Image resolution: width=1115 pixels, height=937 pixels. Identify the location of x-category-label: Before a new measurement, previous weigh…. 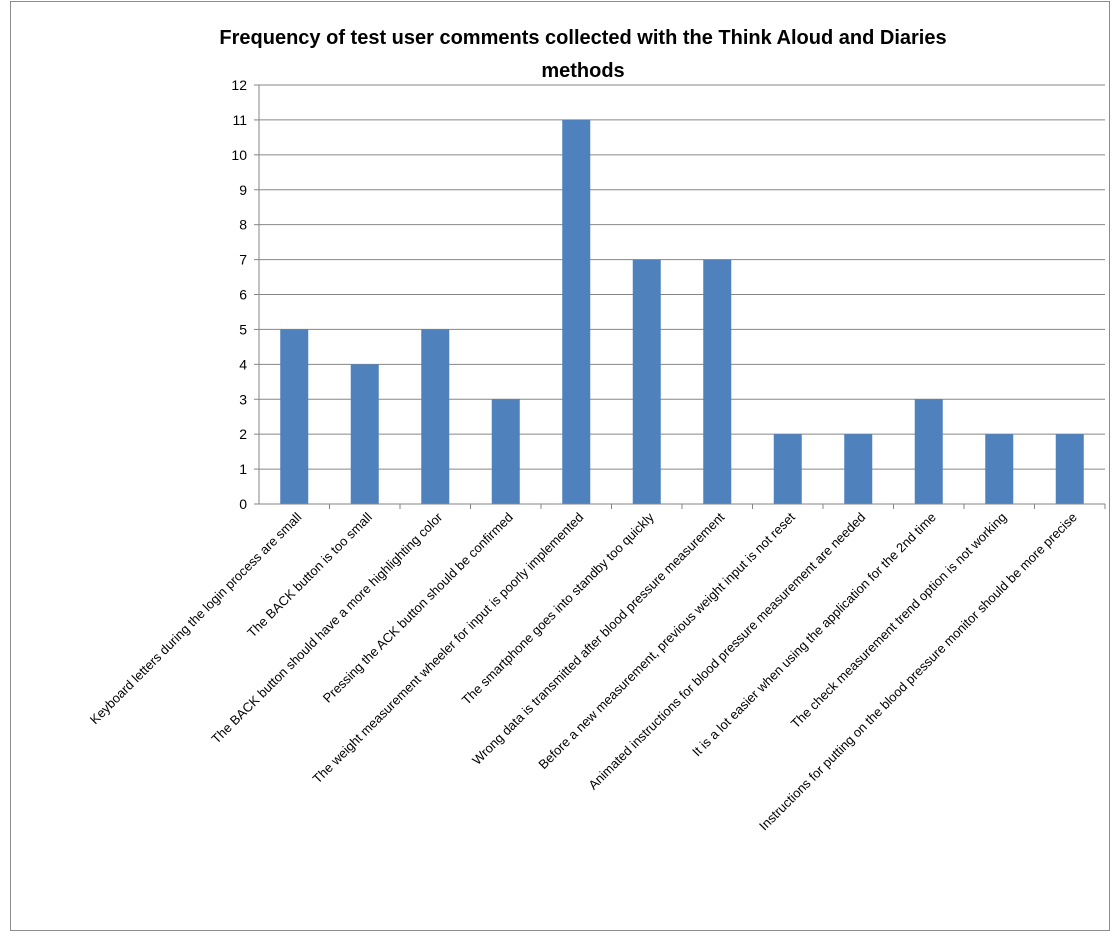
(666, 640).